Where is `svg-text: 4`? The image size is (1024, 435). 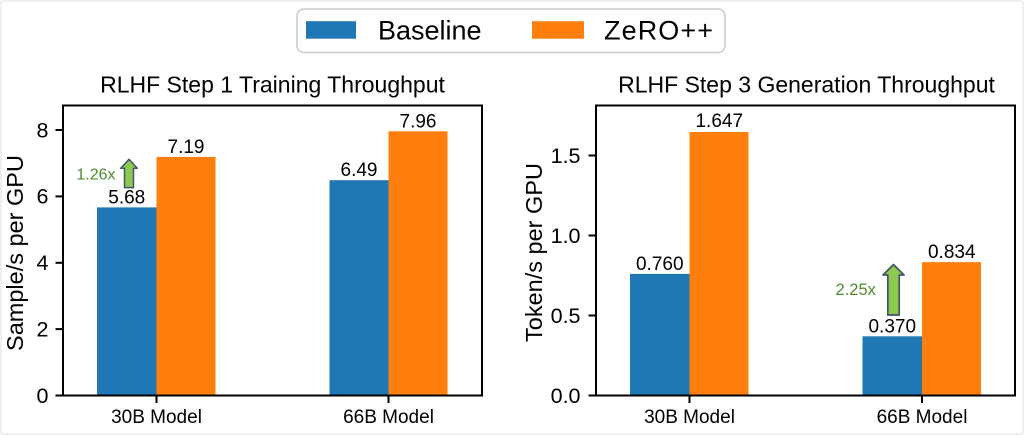 svg-text: 4 is located at coordinates (43, 263).